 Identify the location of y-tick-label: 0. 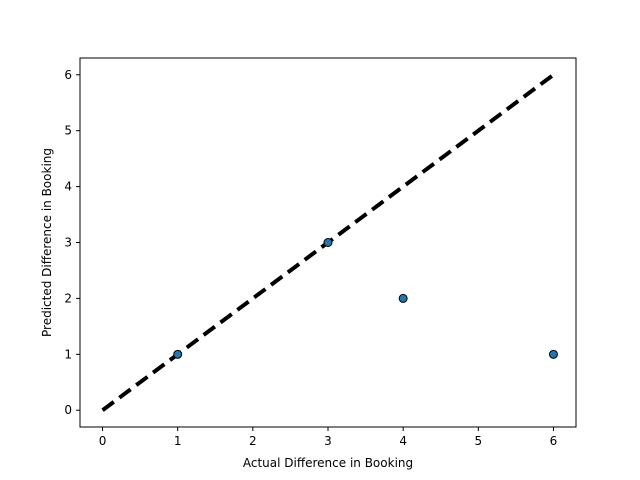
(68, 410).